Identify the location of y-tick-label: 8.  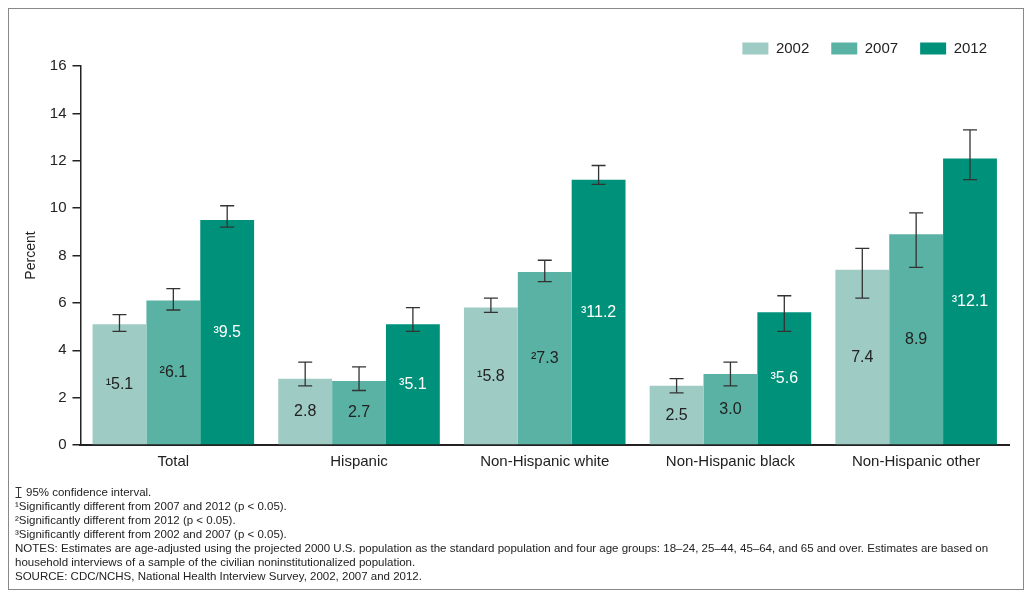
(62, 254).